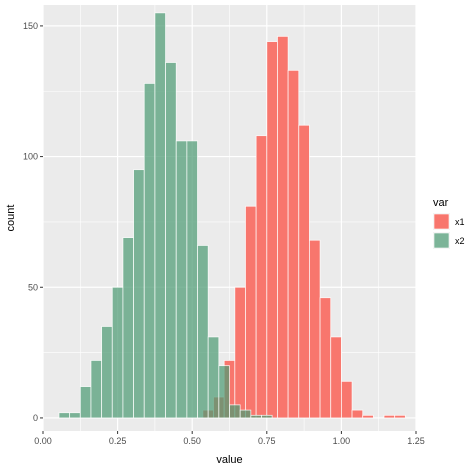 The image size is (474, 469). What do you see at coordinates (460, 222) in the screenshot?
I see `legend-label-x1: x1` at bounding box center [460, 222].